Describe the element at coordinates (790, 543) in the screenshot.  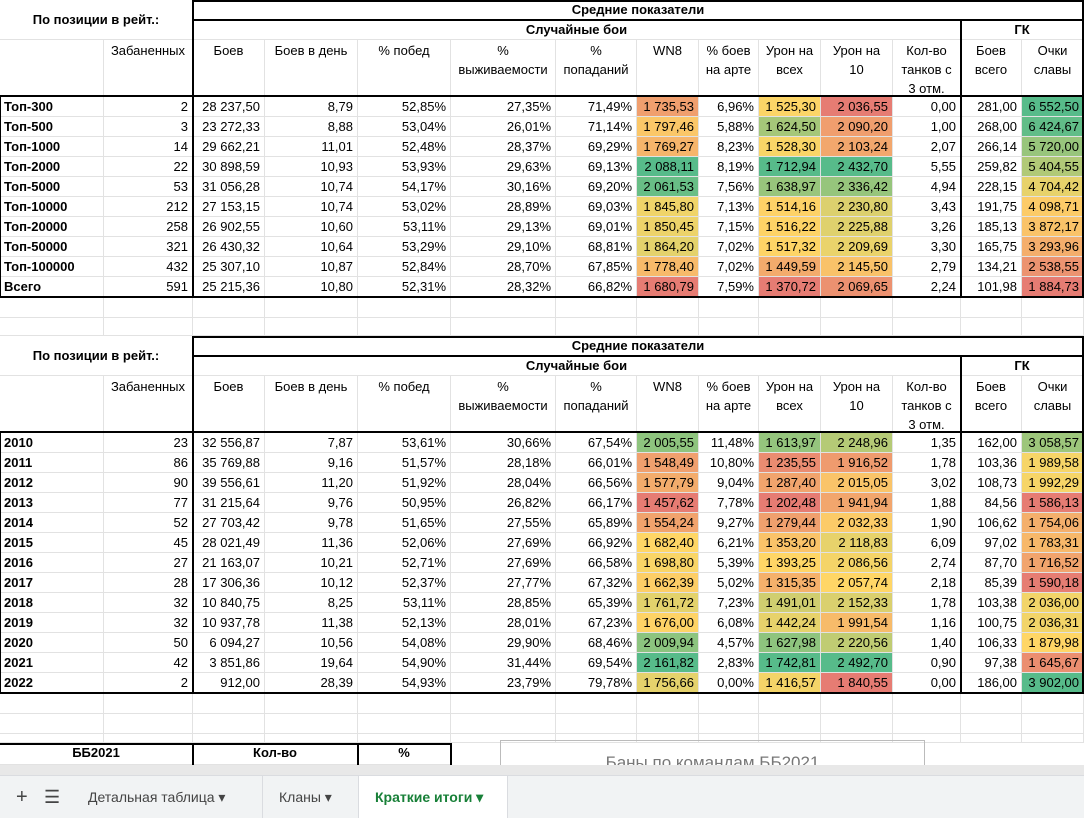
I see `value-cell: 1 353,20` at that location.